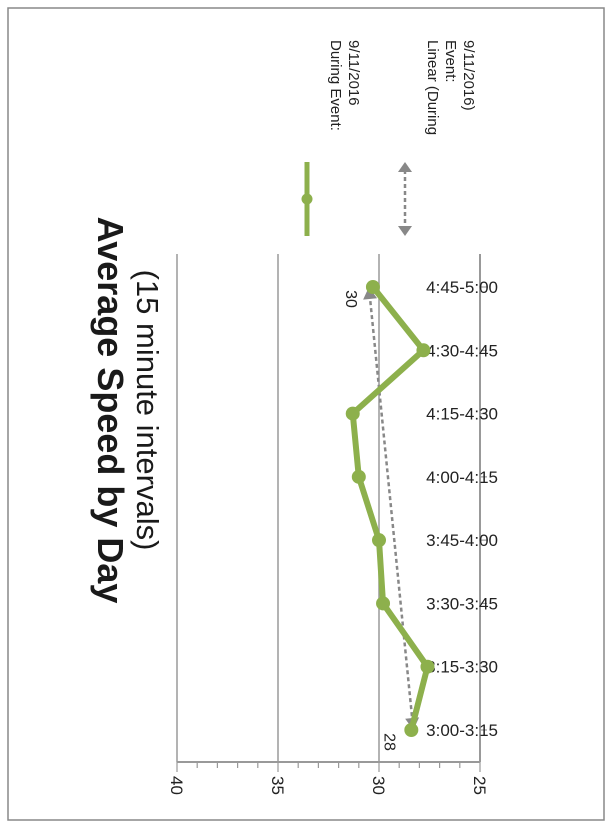 This screenshot has width=613, height=831. Describe the element at coordinates (462, 477) in the screenshot. I see `x-tick-label: 4:00-4:15` at that location.